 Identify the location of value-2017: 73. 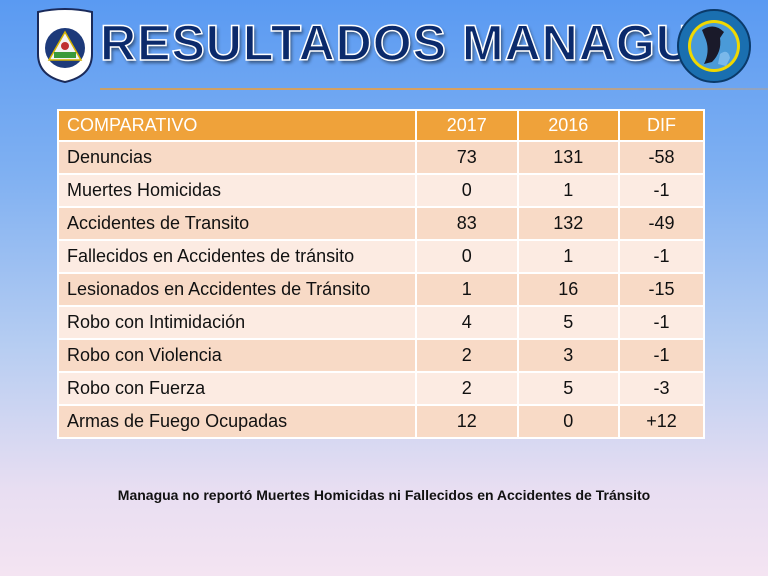
(467, 157).